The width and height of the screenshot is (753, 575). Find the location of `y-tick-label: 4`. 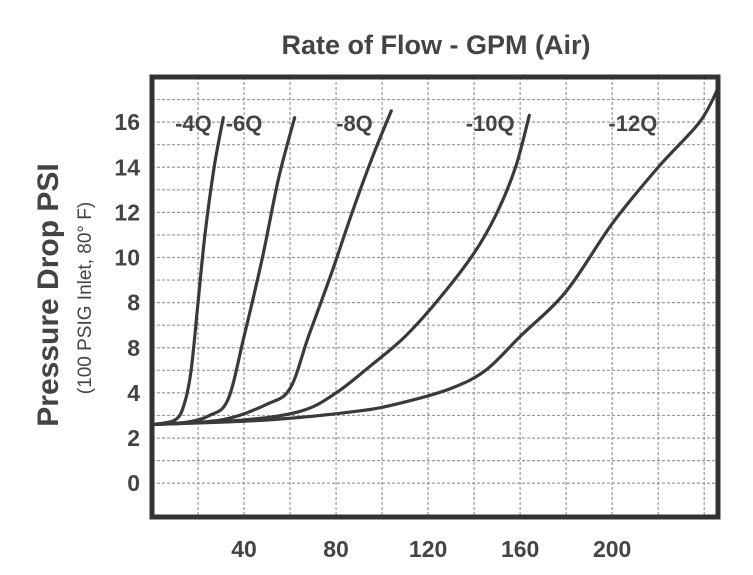

y-tick-label: 4 is located at coordinates (133, 393).